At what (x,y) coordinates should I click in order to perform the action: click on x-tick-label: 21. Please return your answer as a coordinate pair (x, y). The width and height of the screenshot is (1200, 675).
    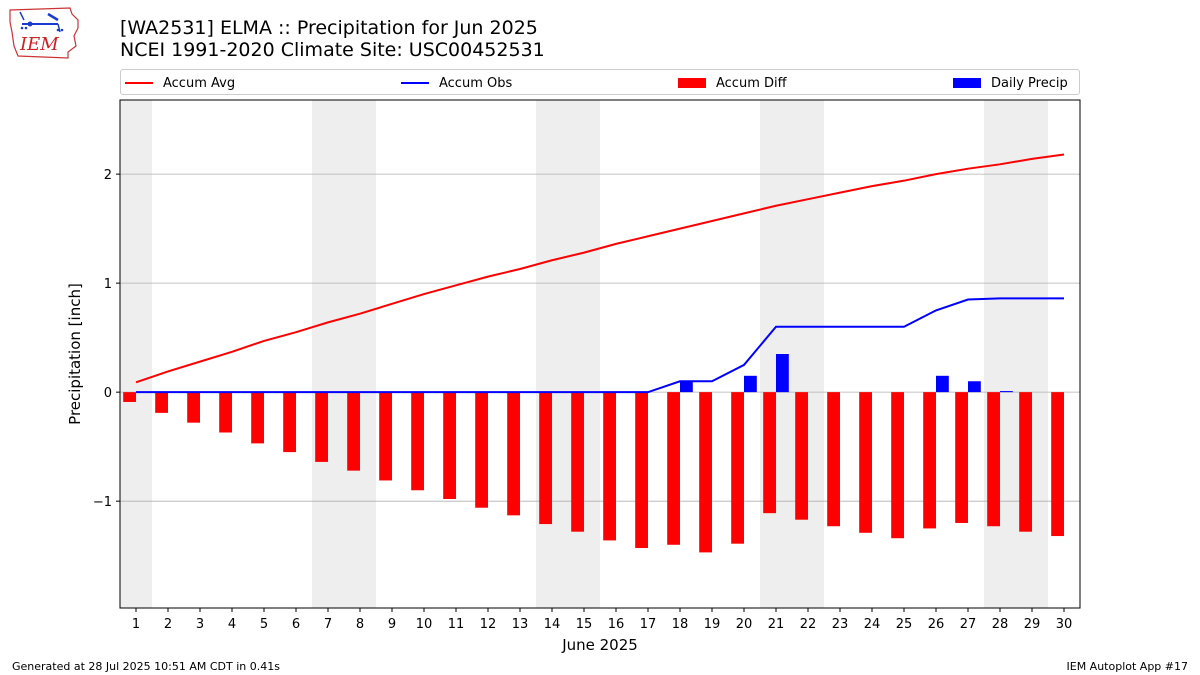
    Looking at the image, I should click on (776, 624).